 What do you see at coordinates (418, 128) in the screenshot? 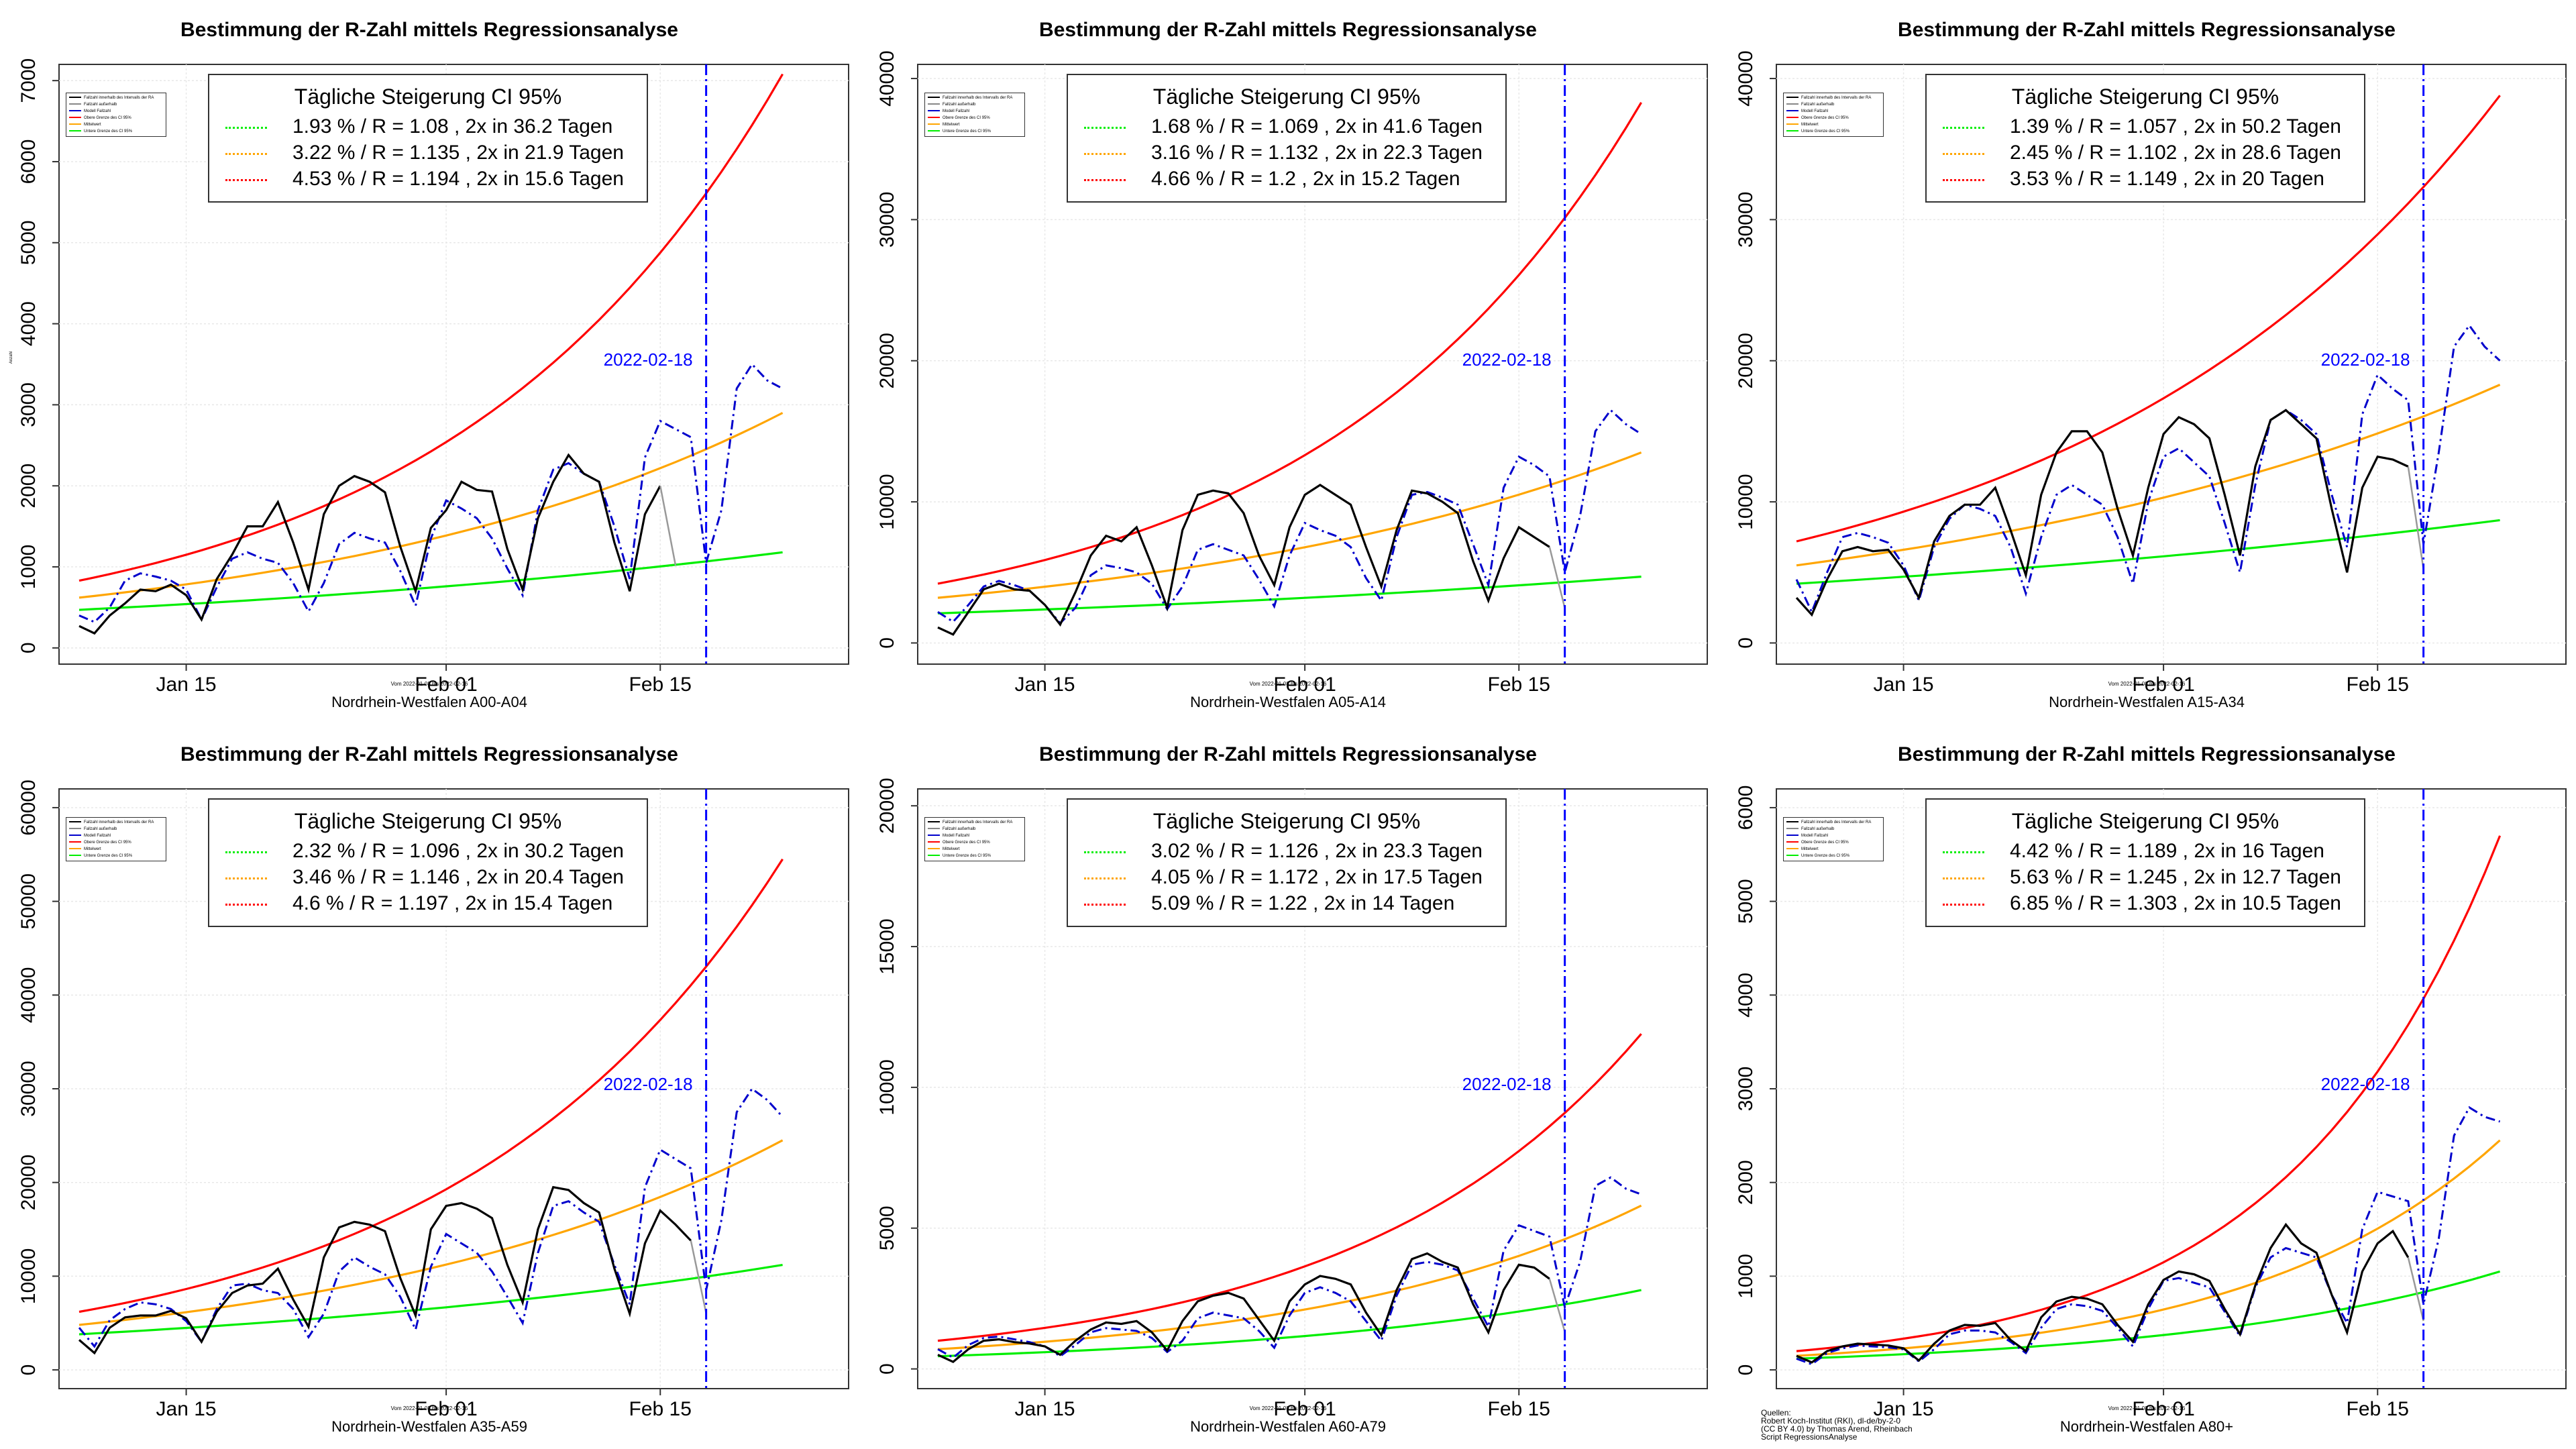
I see `ci-legend-row: 1.93 % / R = 1.08 , 2x in 36.2 Tagen` at bounding box center [418, 128].